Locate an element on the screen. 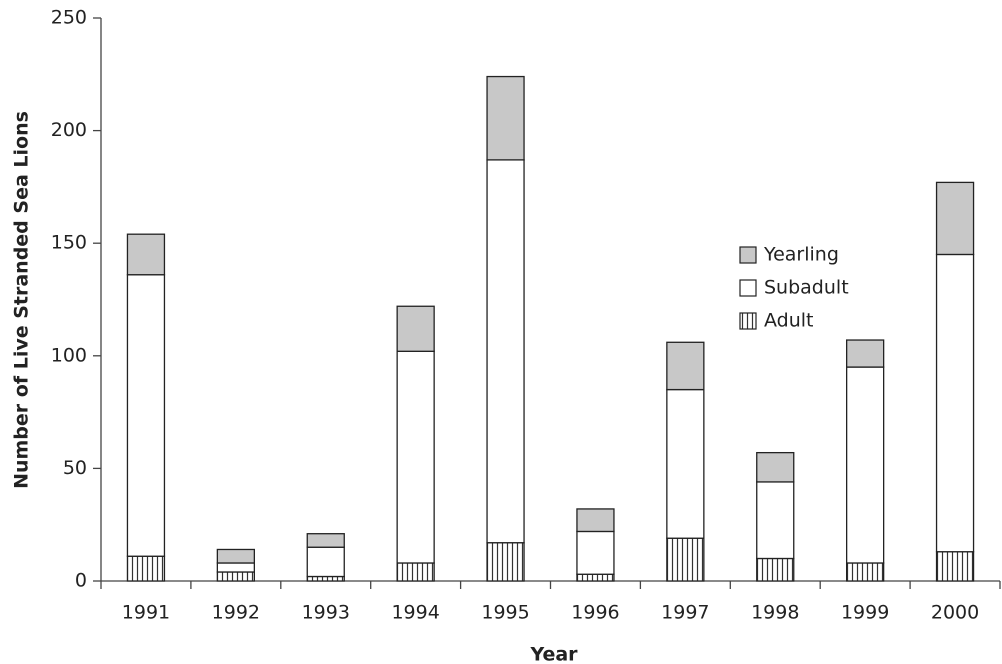  y-tick-label: 0 is located at coordinates (81, 581).